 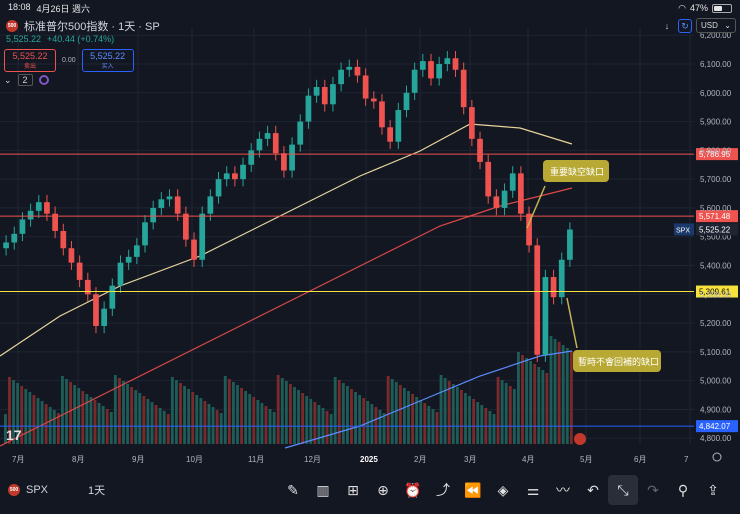 I want to click on level-label: 5,786.95, so click(x=715, y=154).